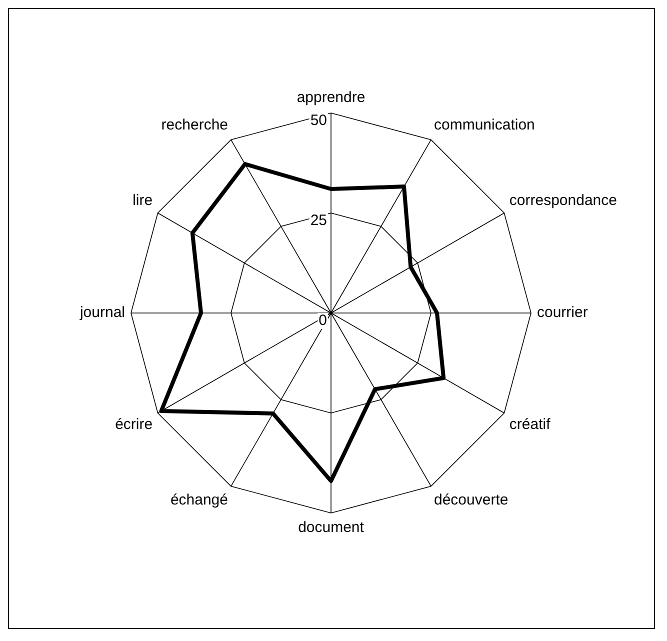  What do you see at coordinates (134, 425) in the screenshot?
I see `spoke-label: écrire` at bounding box center [134, 425].